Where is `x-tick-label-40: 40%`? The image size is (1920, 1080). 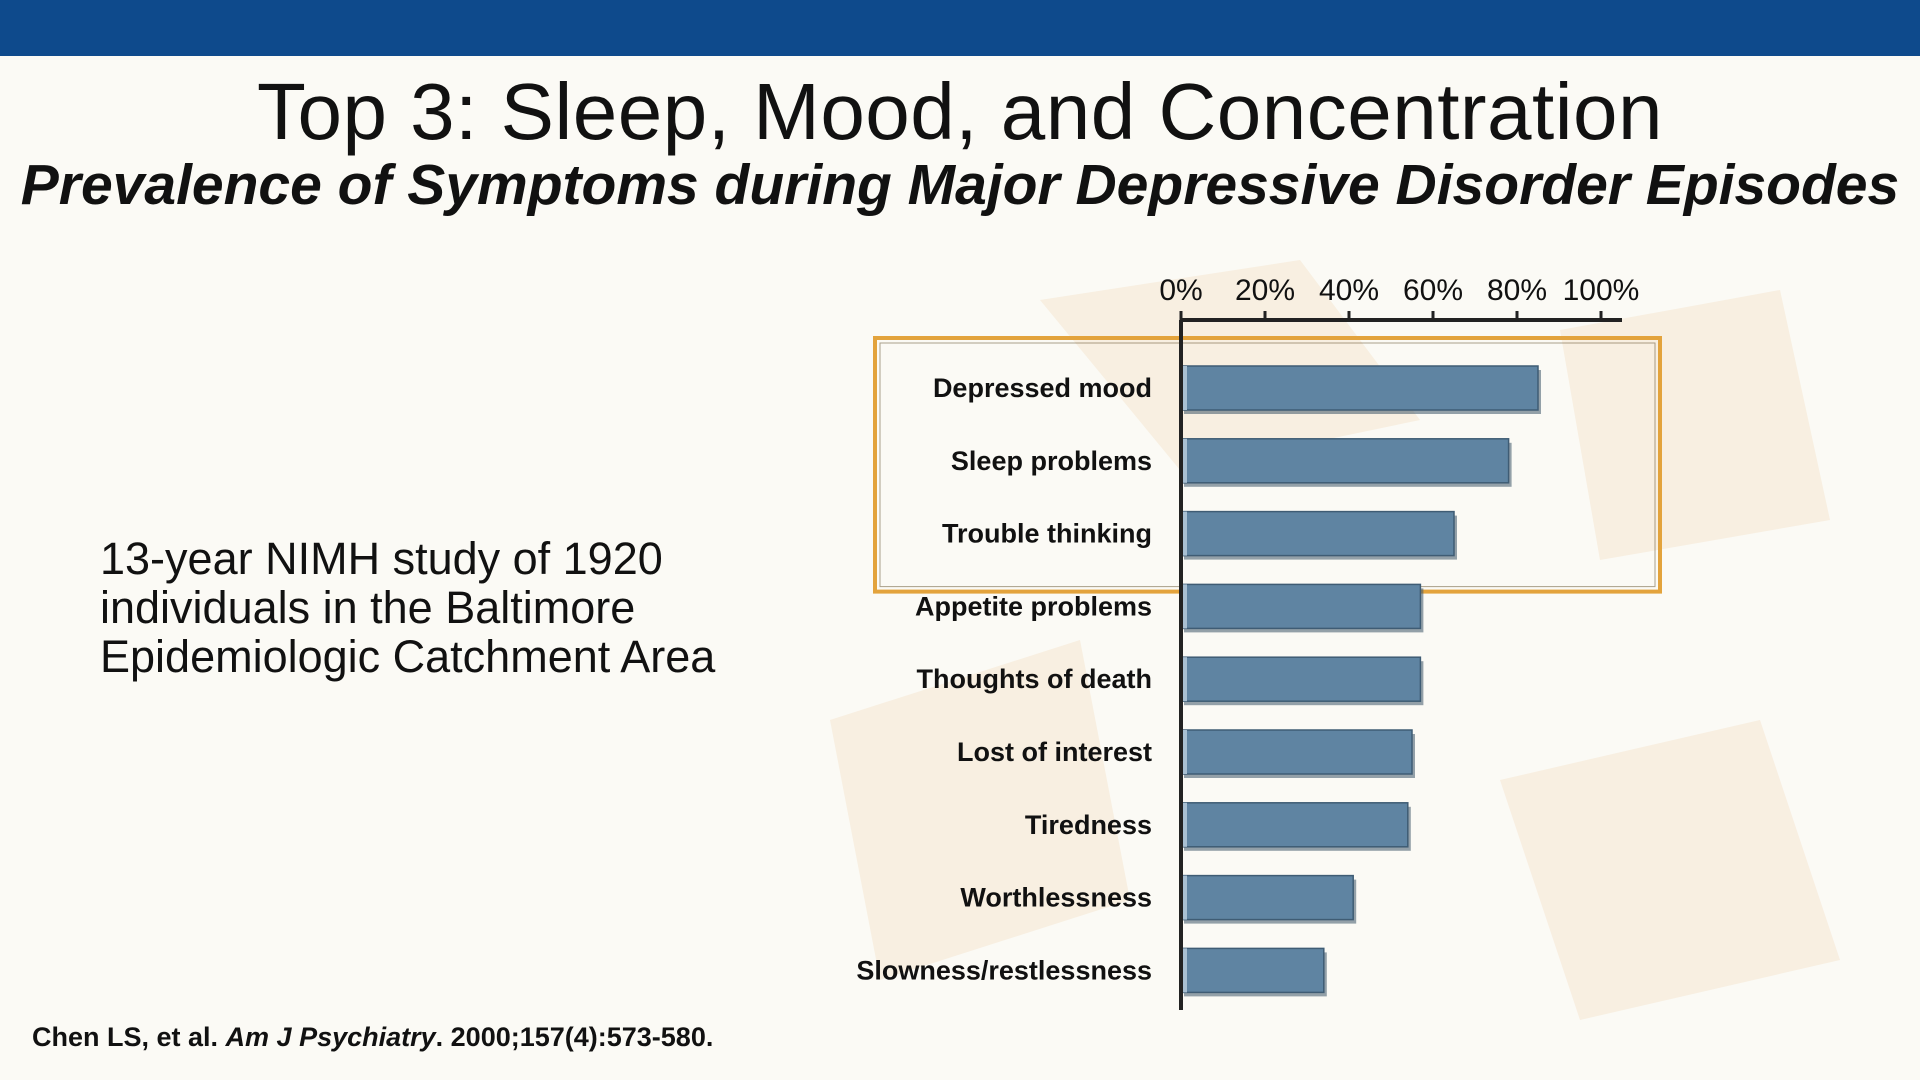
x-tick-label-40: 40% is located at coordinates (1349, 290).